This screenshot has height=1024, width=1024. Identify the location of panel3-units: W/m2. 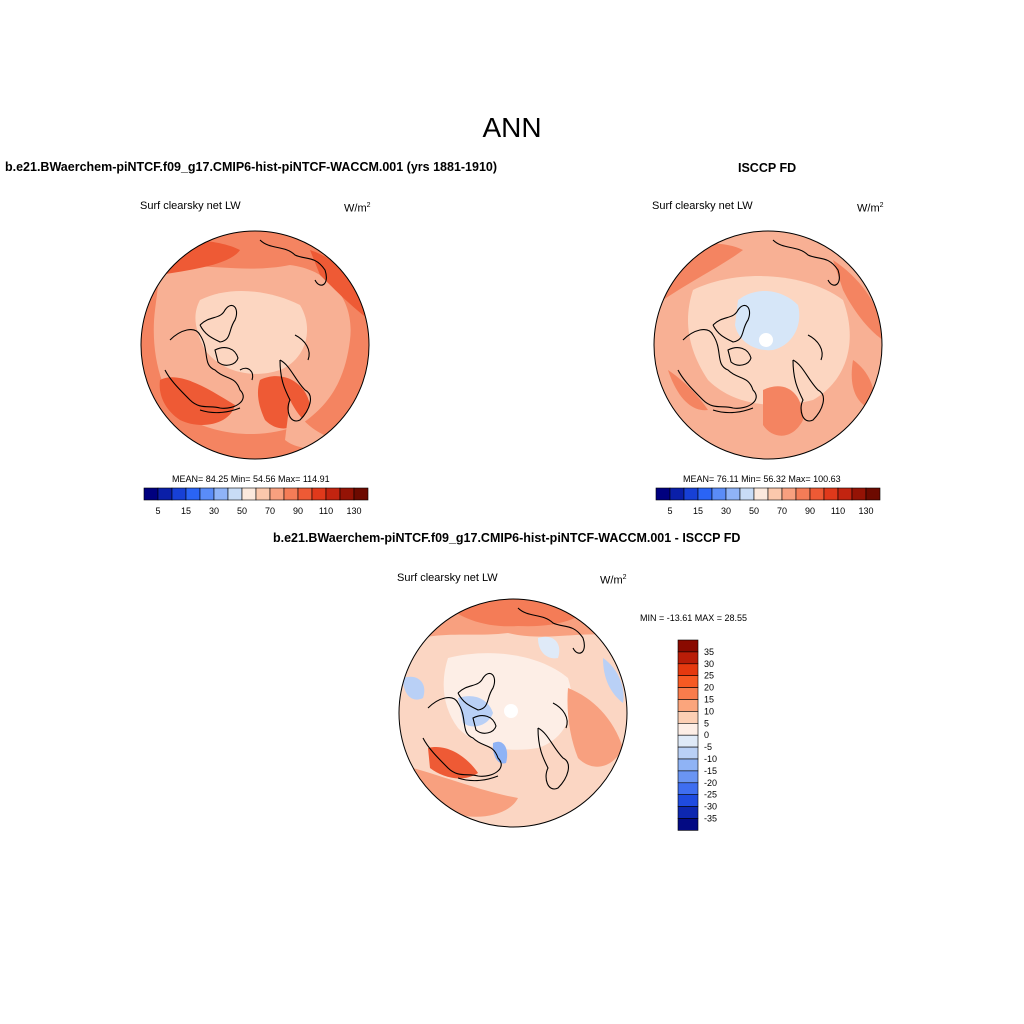
(613, 580).